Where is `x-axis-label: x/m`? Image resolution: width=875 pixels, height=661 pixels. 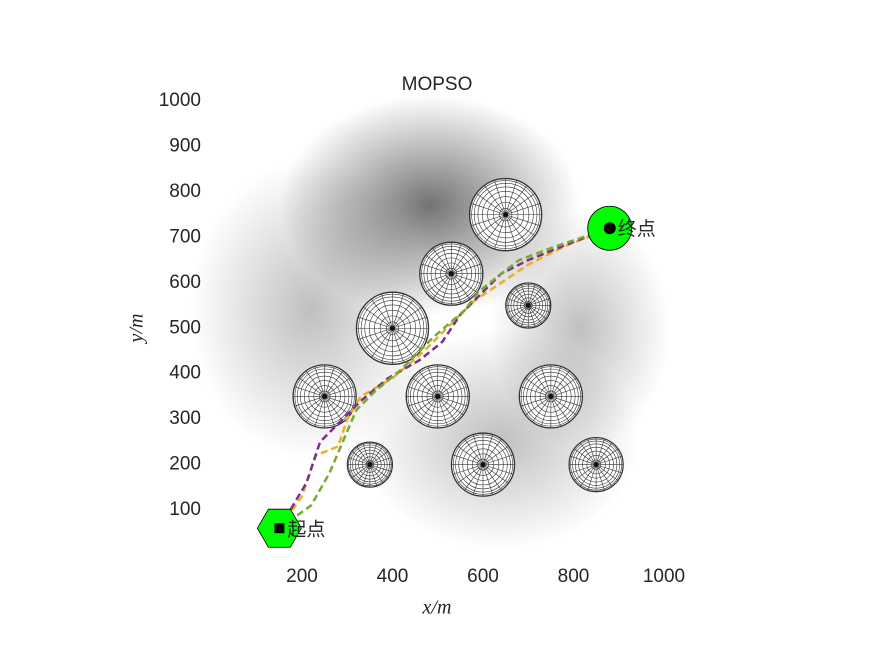
x-axis-label: x/m is located at coordinates (437, 608).